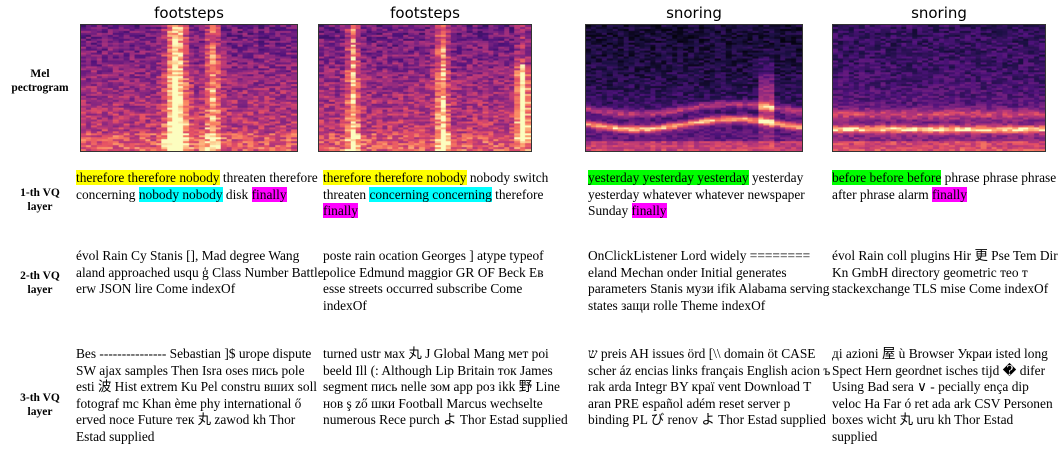 This screenshot has width=1063, height=465. I want to click on row-label-mel-line2: pectrogram, so click(40, 88).